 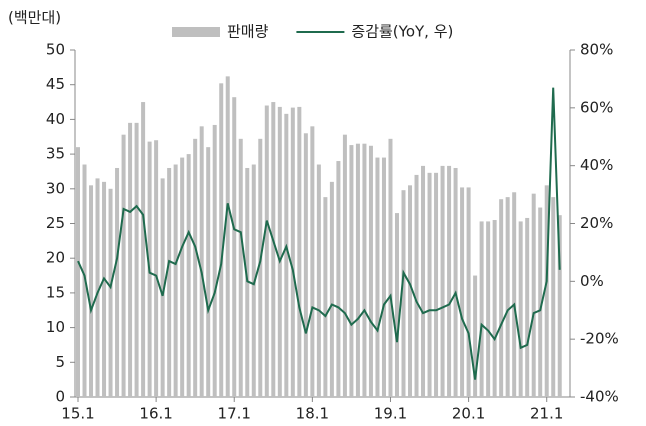 I want to click on y-tick-label: 15, so click(x=55, y=292).